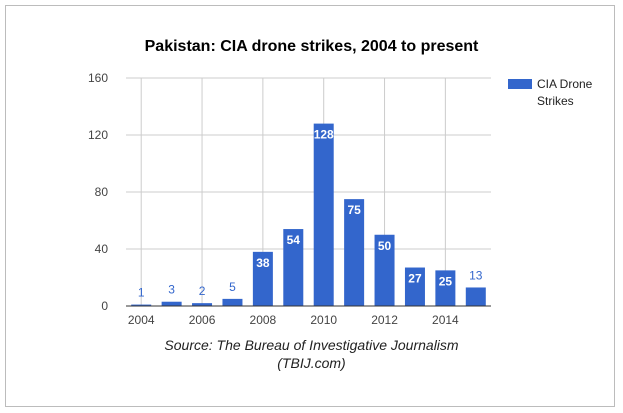 The image size is (623, 413). What do you see at coordinates (446, 281) in the screenshot?
I see `bar-data-label: 25` at bounding box center [446, 281].